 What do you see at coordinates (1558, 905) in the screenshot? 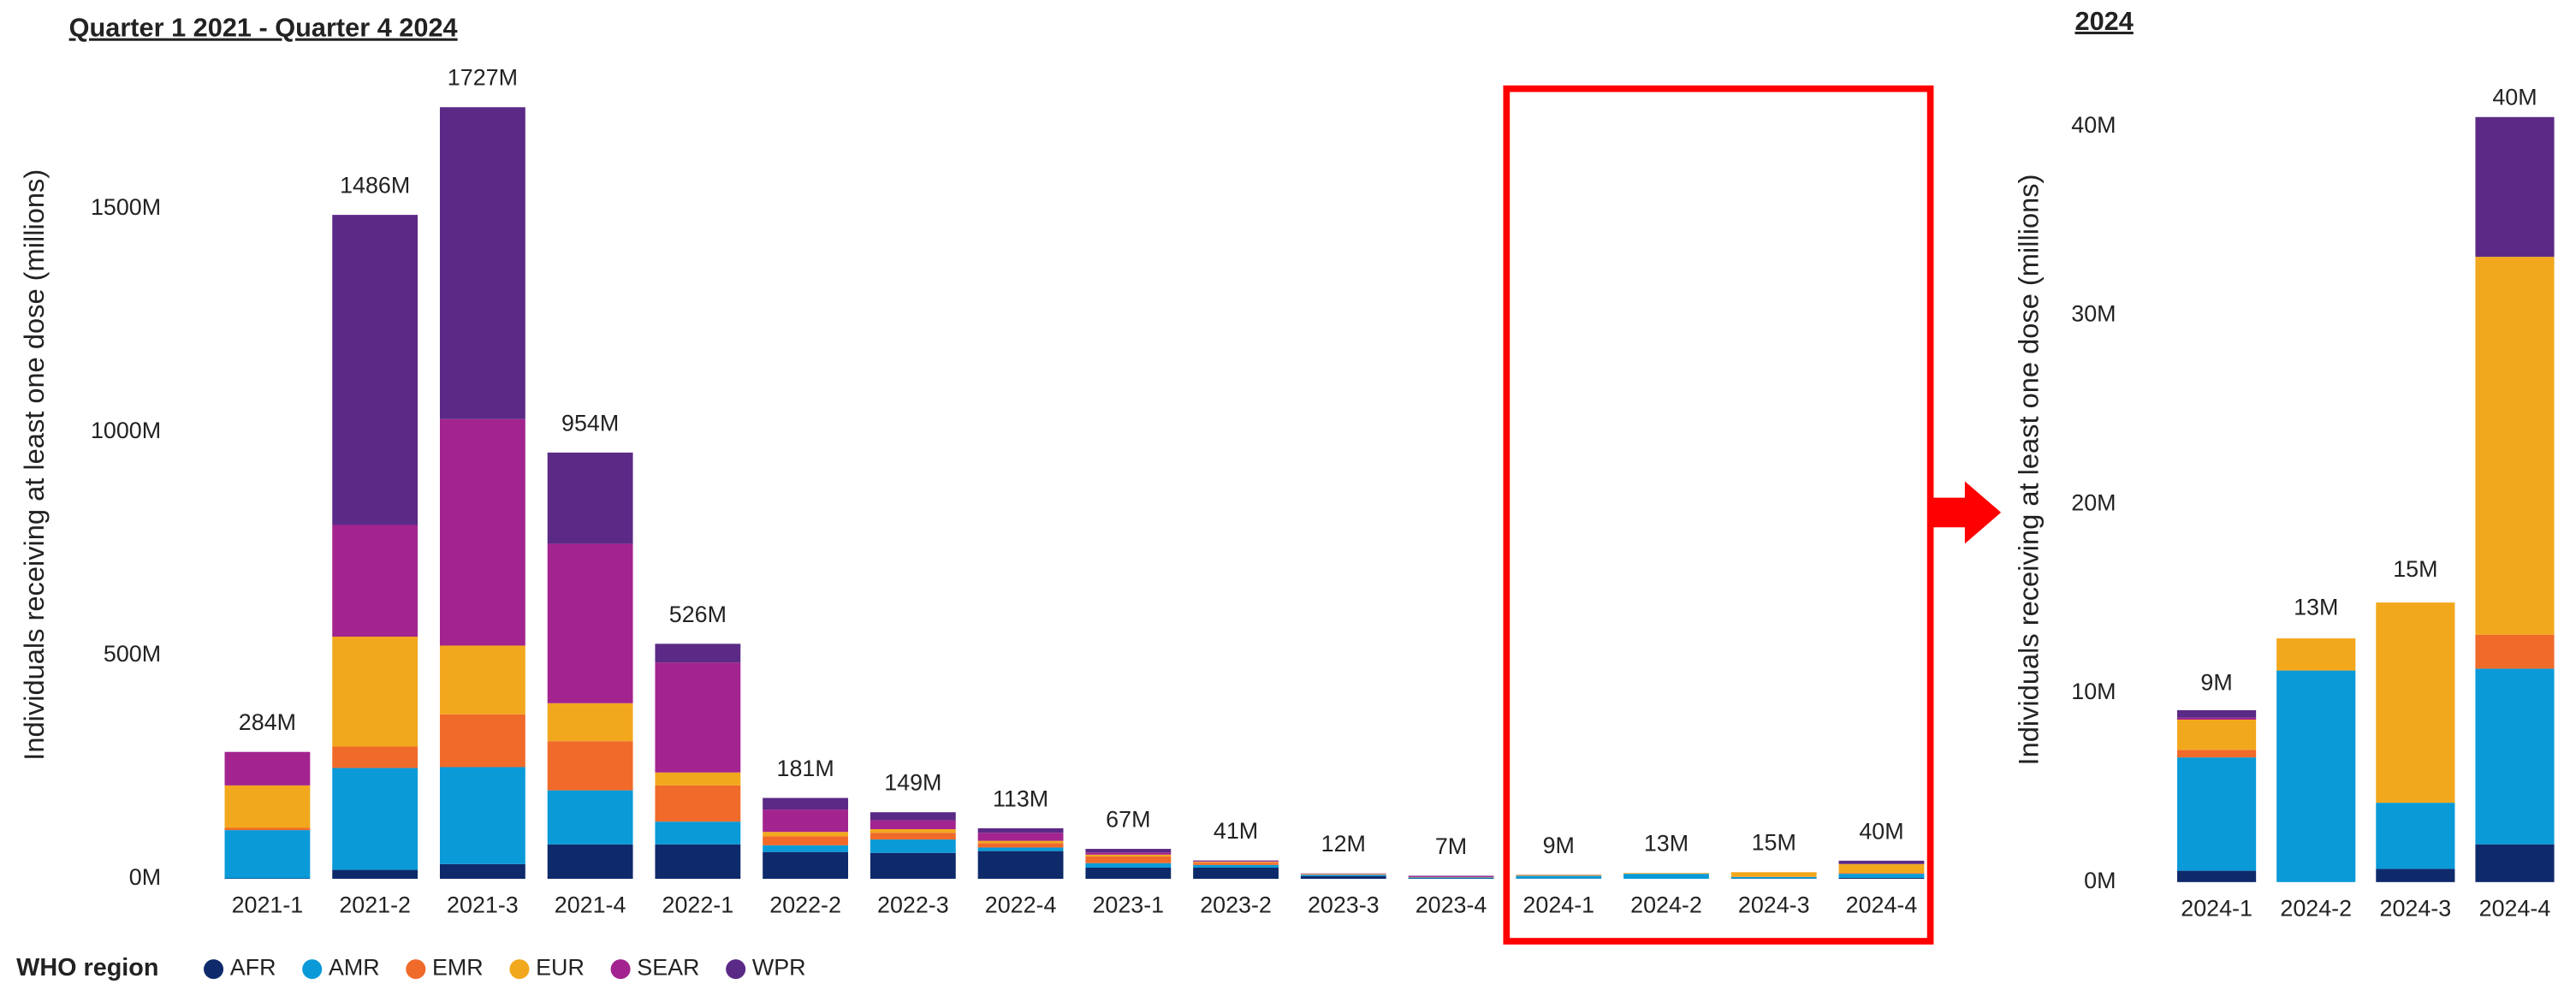
I see `x-tick-label: 2024-1` at bounding box center [1558, 905].